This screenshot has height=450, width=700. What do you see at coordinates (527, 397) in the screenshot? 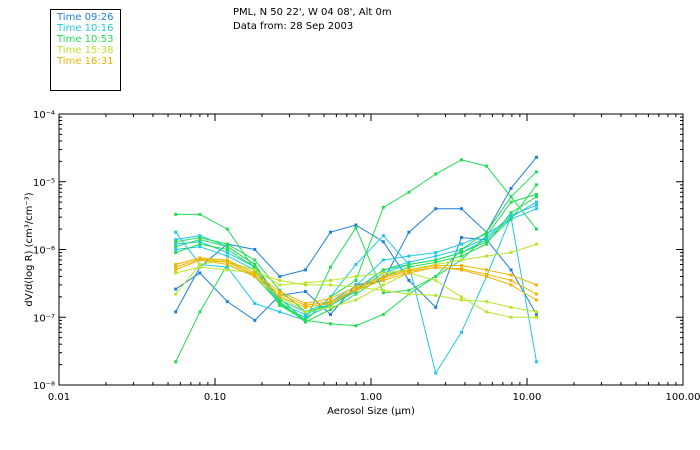
I see `x-tick-label: 10.00` at bounding box center [527, 397].